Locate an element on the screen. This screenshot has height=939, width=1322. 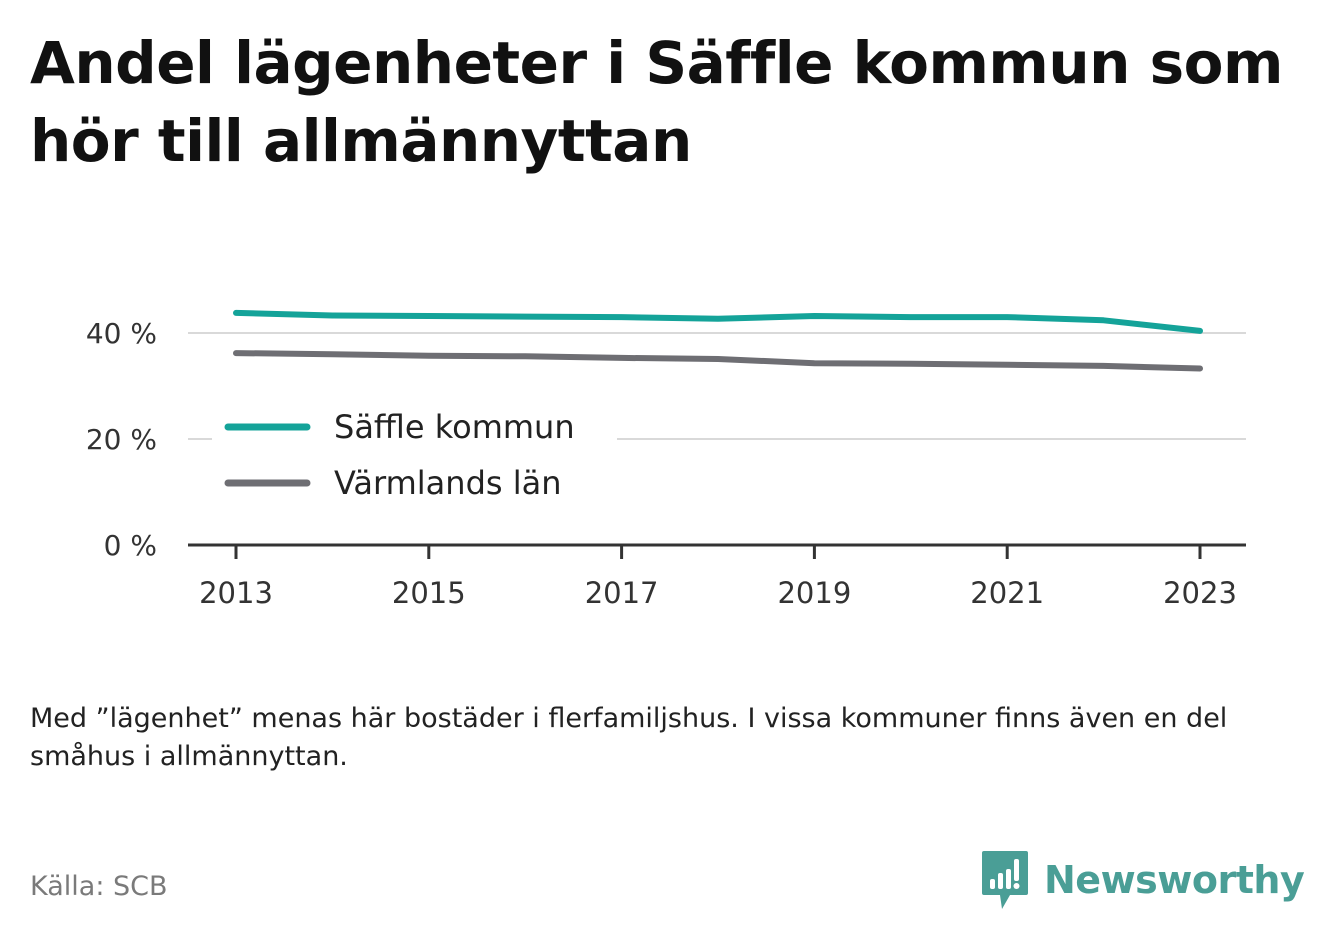
x-tick-label: 2019 is located at coordinates (814, 593).